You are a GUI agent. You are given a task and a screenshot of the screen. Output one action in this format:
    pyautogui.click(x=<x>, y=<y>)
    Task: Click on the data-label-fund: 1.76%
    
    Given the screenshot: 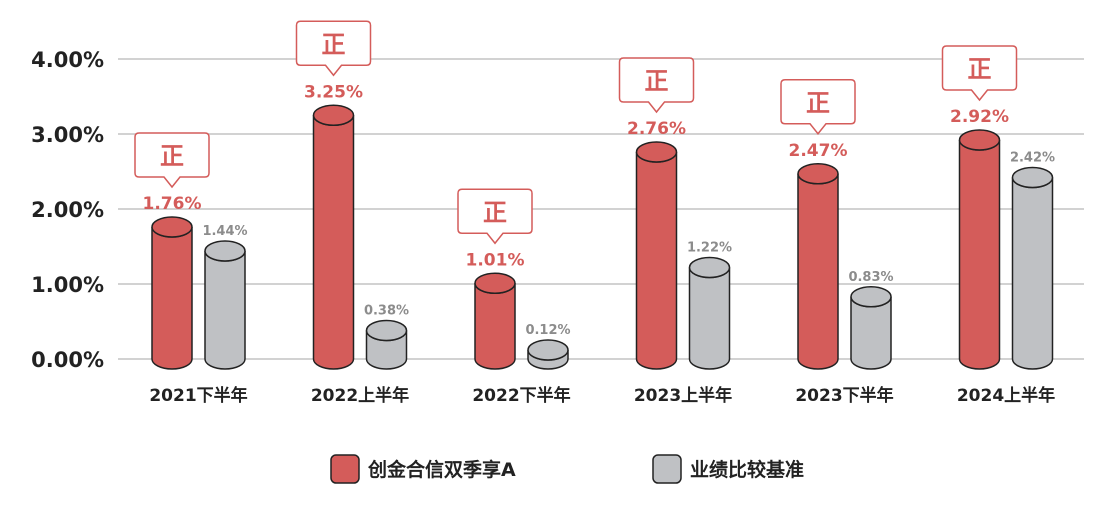 What is the action you would take?
    pyautogui.click(x=172, y=204)
    